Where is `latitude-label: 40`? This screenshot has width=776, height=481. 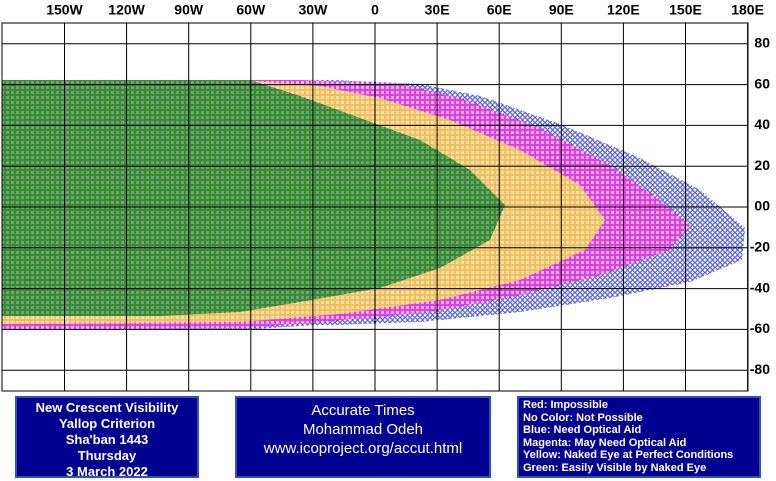
latitude-label: 40 is located at coordinates (762, 124).